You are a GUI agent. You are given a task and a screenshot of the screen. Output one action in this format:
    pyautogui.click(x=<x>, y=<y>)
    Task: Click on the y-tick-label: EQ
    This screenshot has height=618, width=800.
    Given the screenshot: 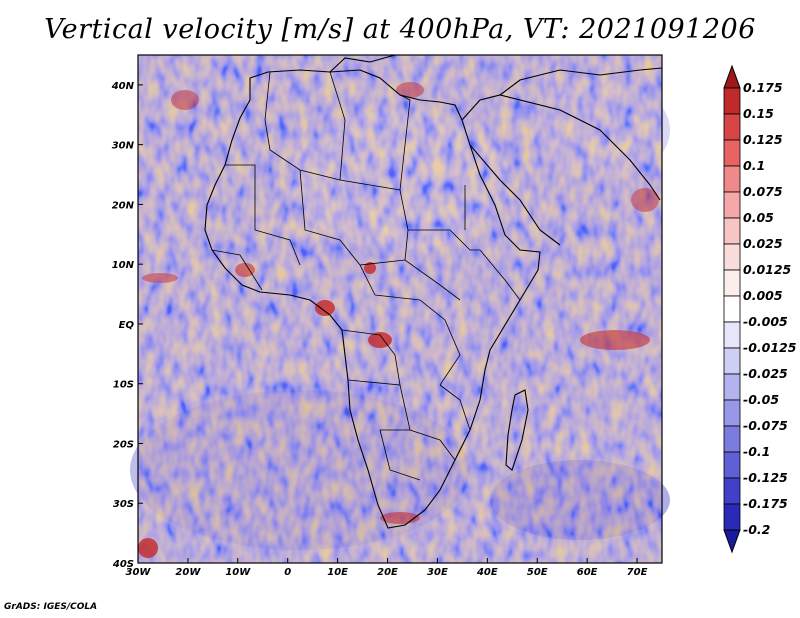 What is the action you would take?
    pyautogui.click(x=127, y=325)
    